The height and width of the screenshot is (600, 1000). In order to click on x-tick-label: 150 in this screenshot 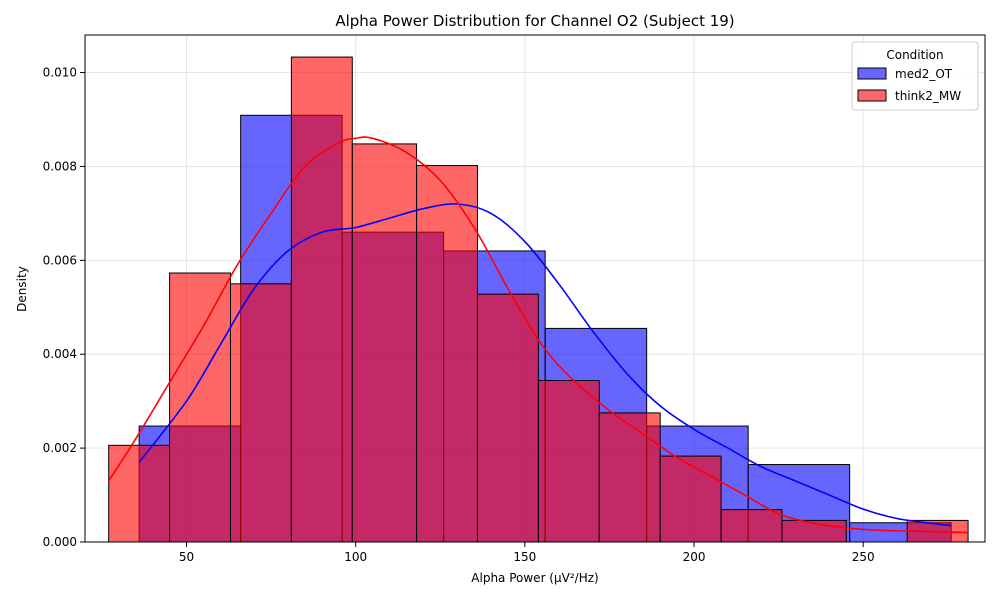, I will do `click(524, 557)`.